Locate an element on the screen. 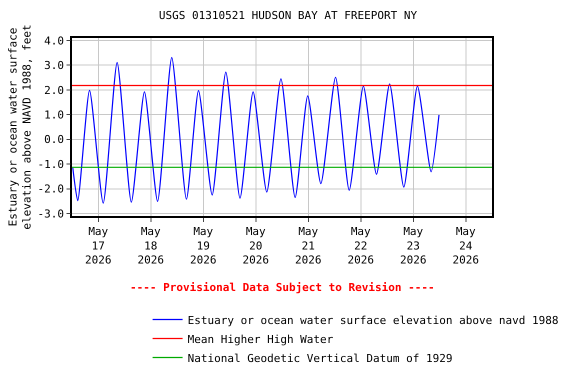 The width and height of the screenshot is (576, 384). y-tick-label: 1.0 is located at coordinates (54, 115).